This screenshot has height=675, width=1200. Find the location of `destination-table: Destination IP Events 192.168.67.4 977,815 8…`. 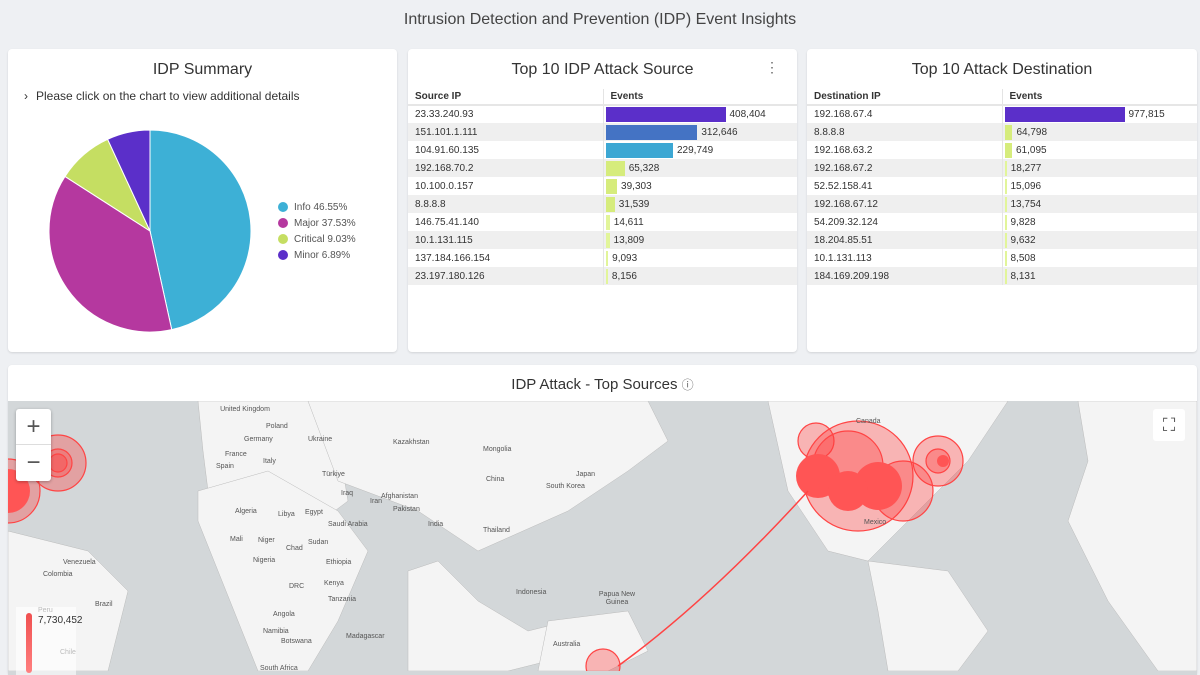

destination-table: Destination IP Events 192.168.67.4 977,815 8… is located at coordinates (1002, 187).